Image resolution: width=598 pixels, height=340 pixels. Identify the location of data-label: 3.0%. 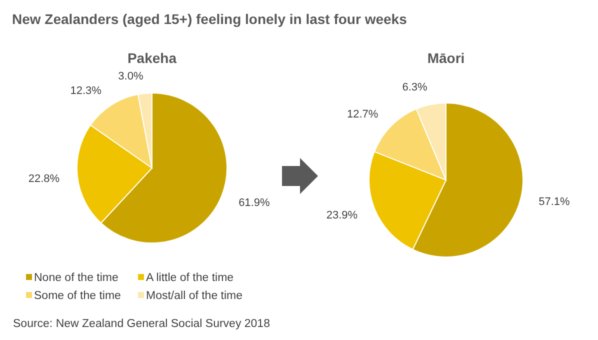
(131, 76).